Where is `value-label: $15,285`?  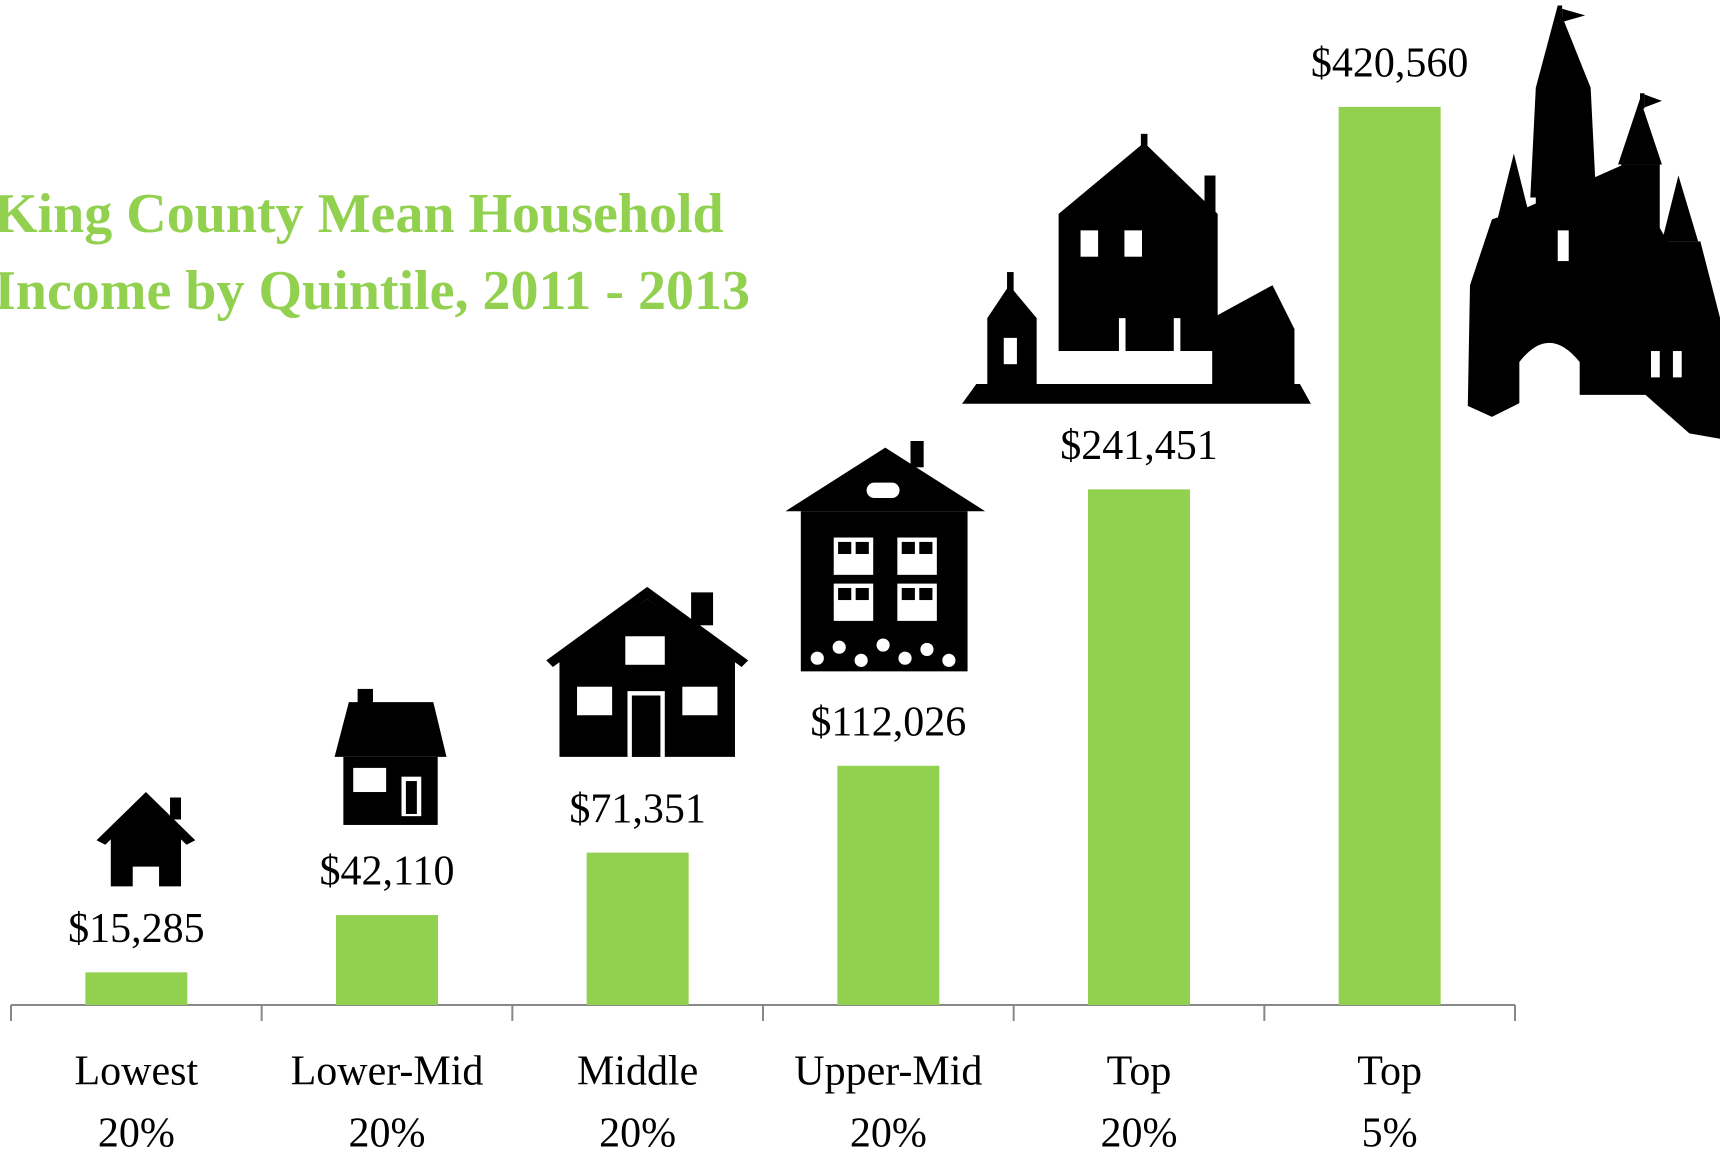 value-label: $15,285 is located at coordinates (136, 929).